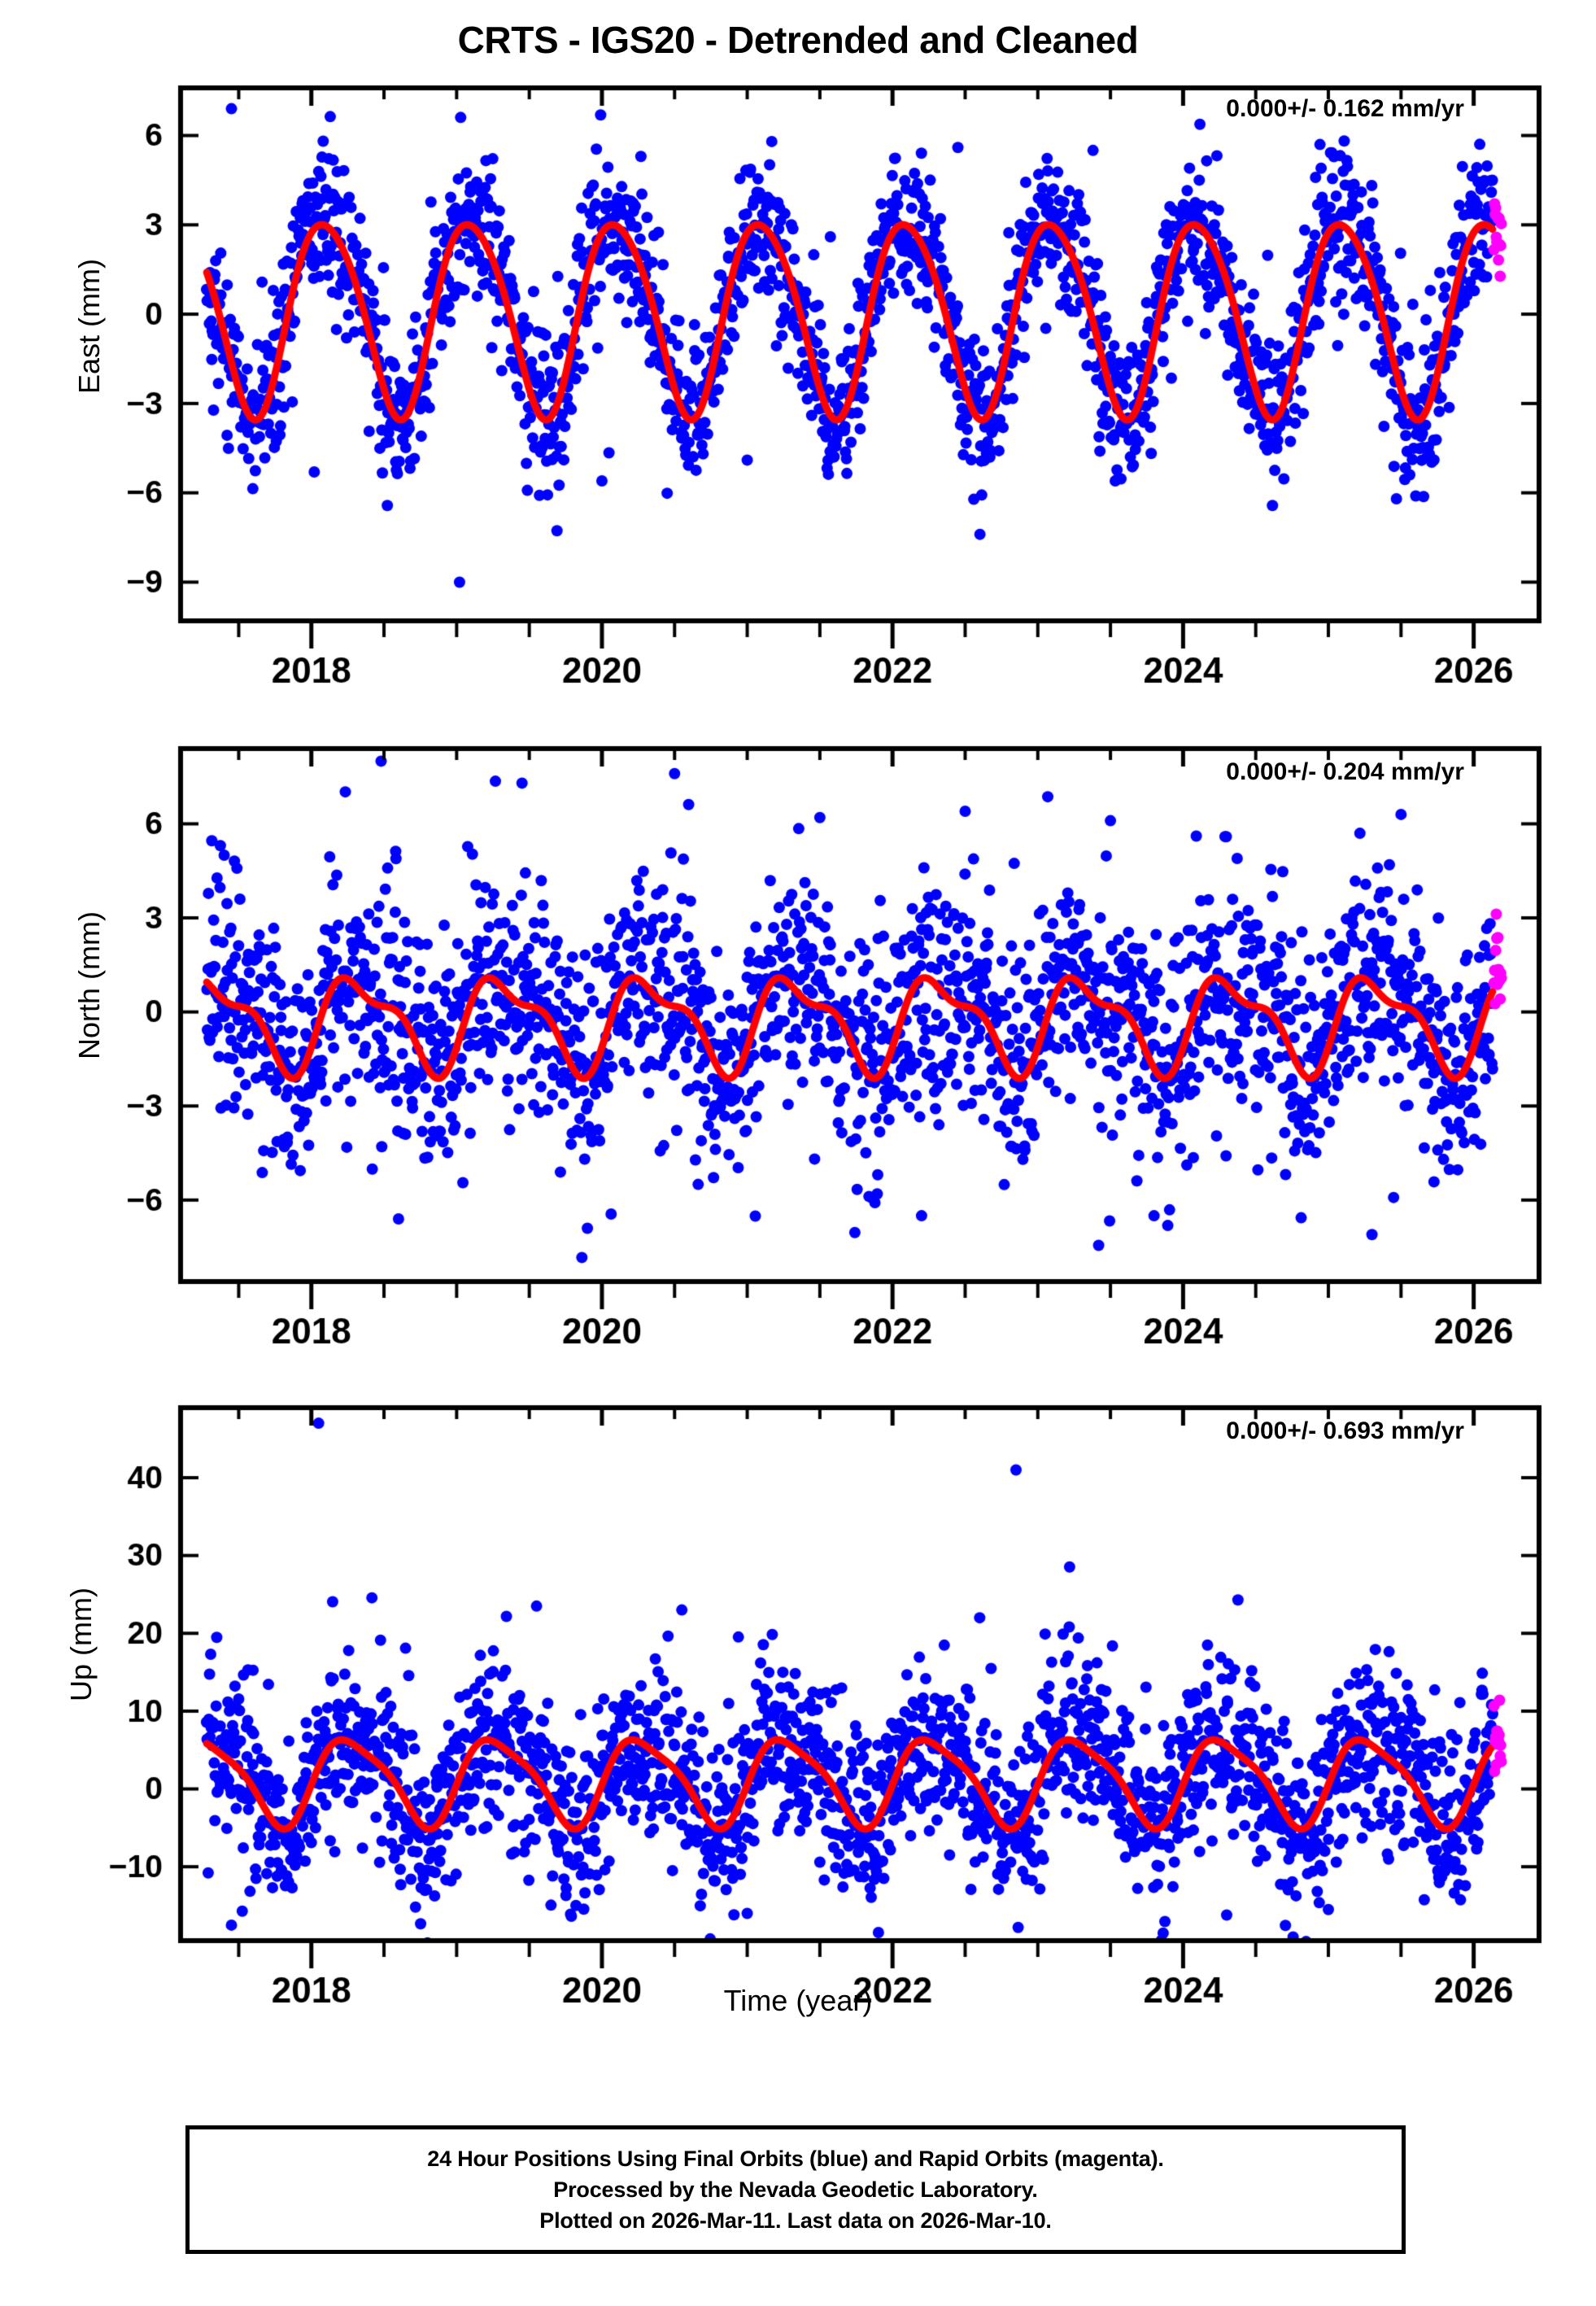  Describe the element at coordinates (798, 40) in the screenshot. I see `page-title: CRTS - IGS20 - Detrended and Cleaned` at that location.